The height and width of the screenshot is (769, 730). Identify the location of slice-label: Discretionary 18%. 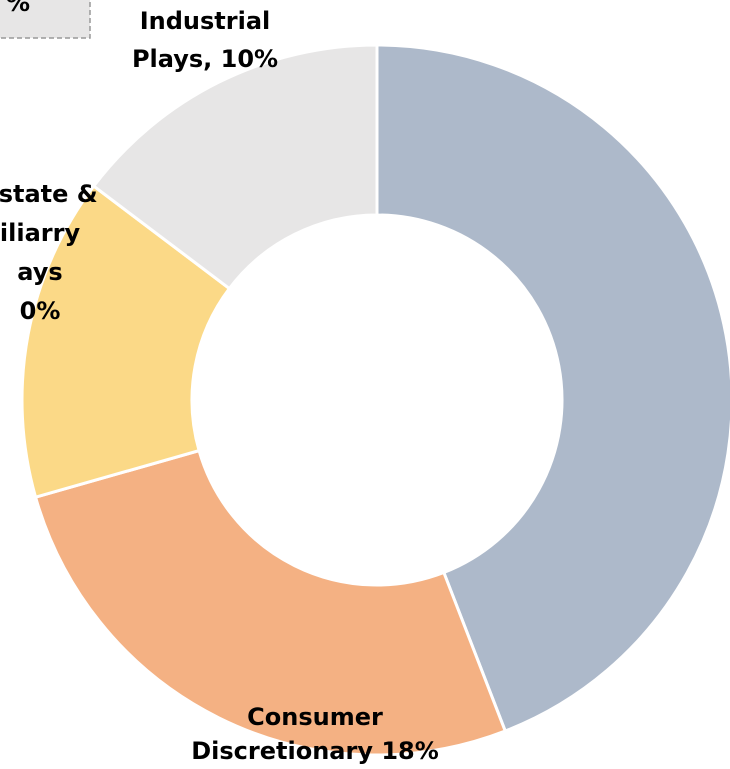
(315, 751).